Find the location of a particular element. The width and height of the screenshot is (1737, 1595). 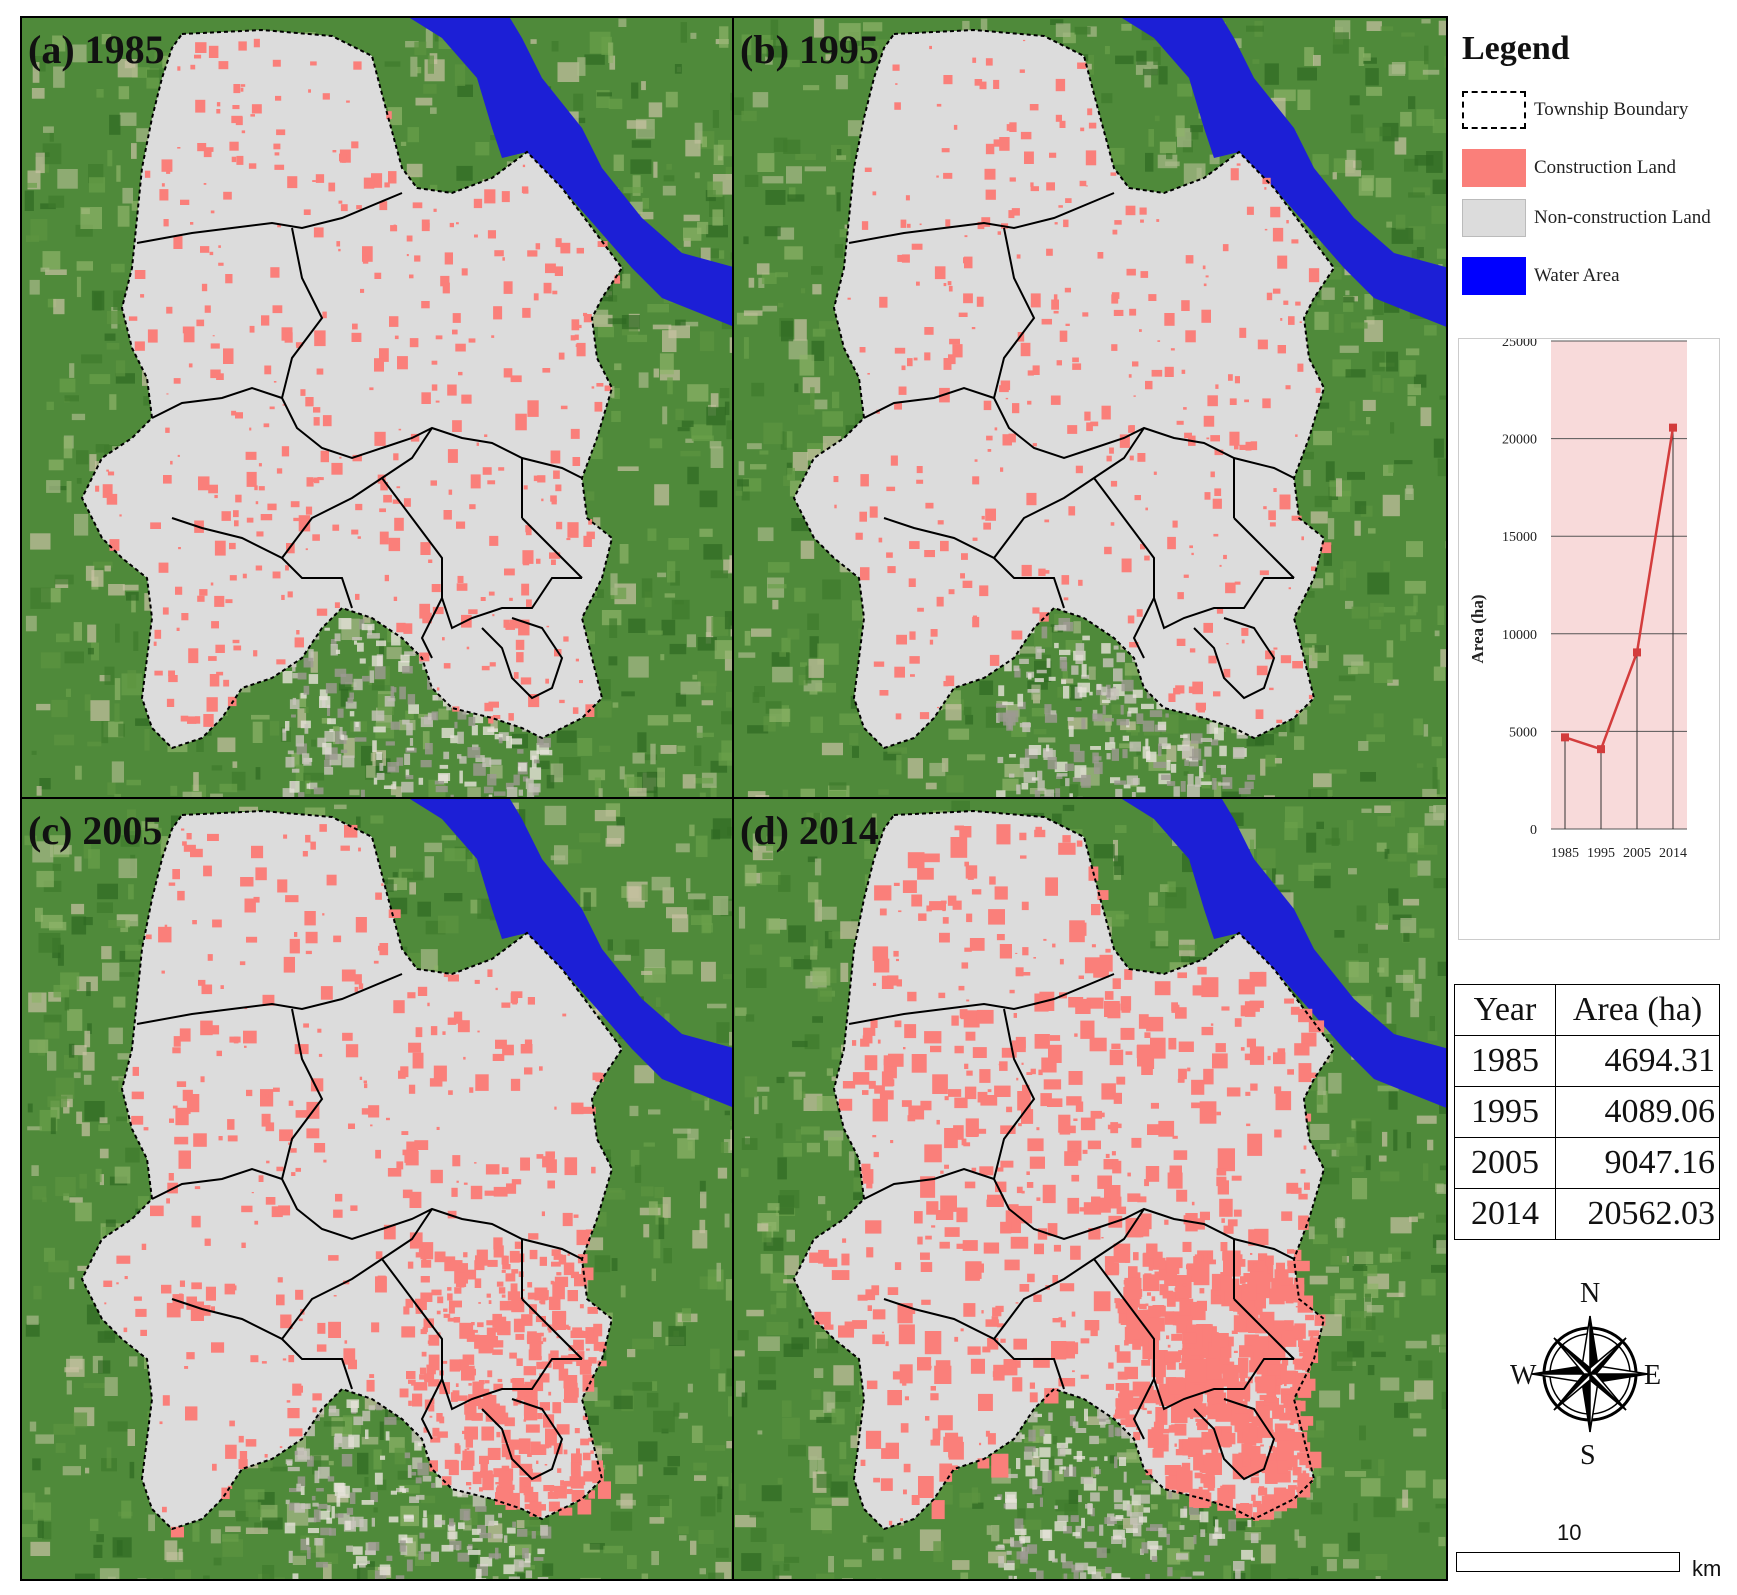

table-row: 1985 4694.31 is located at coordinates (1587, 1061).